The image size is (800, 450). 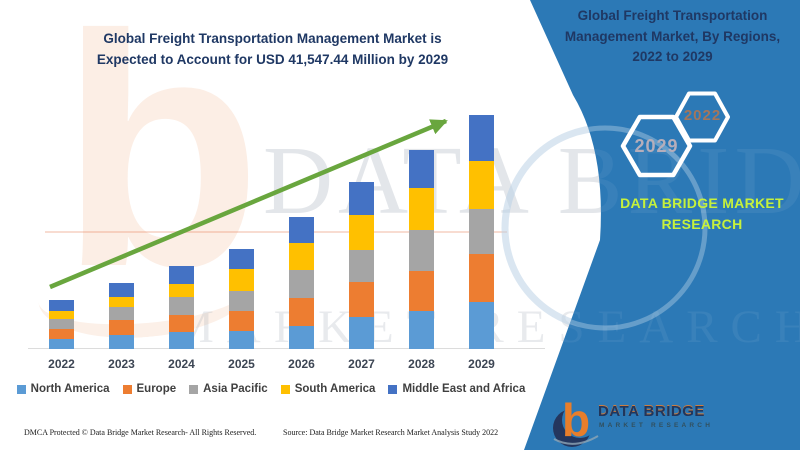 I want to click on legend-label: Middle East and Africa, so click(x=464, y=389).